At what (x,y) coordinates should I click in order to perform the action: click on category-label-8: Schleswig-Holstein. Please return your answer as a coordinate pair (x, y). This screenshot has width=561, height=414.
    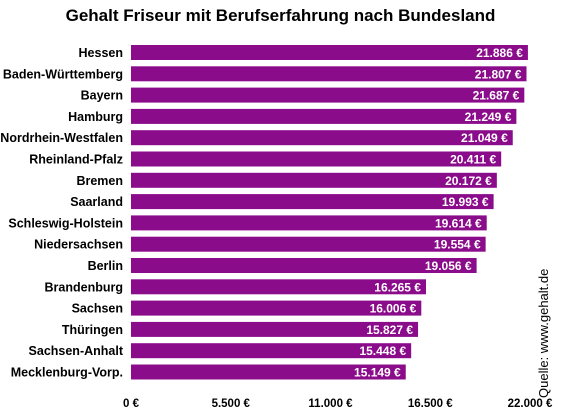
    Looking at the image, I should click on (65, 223).